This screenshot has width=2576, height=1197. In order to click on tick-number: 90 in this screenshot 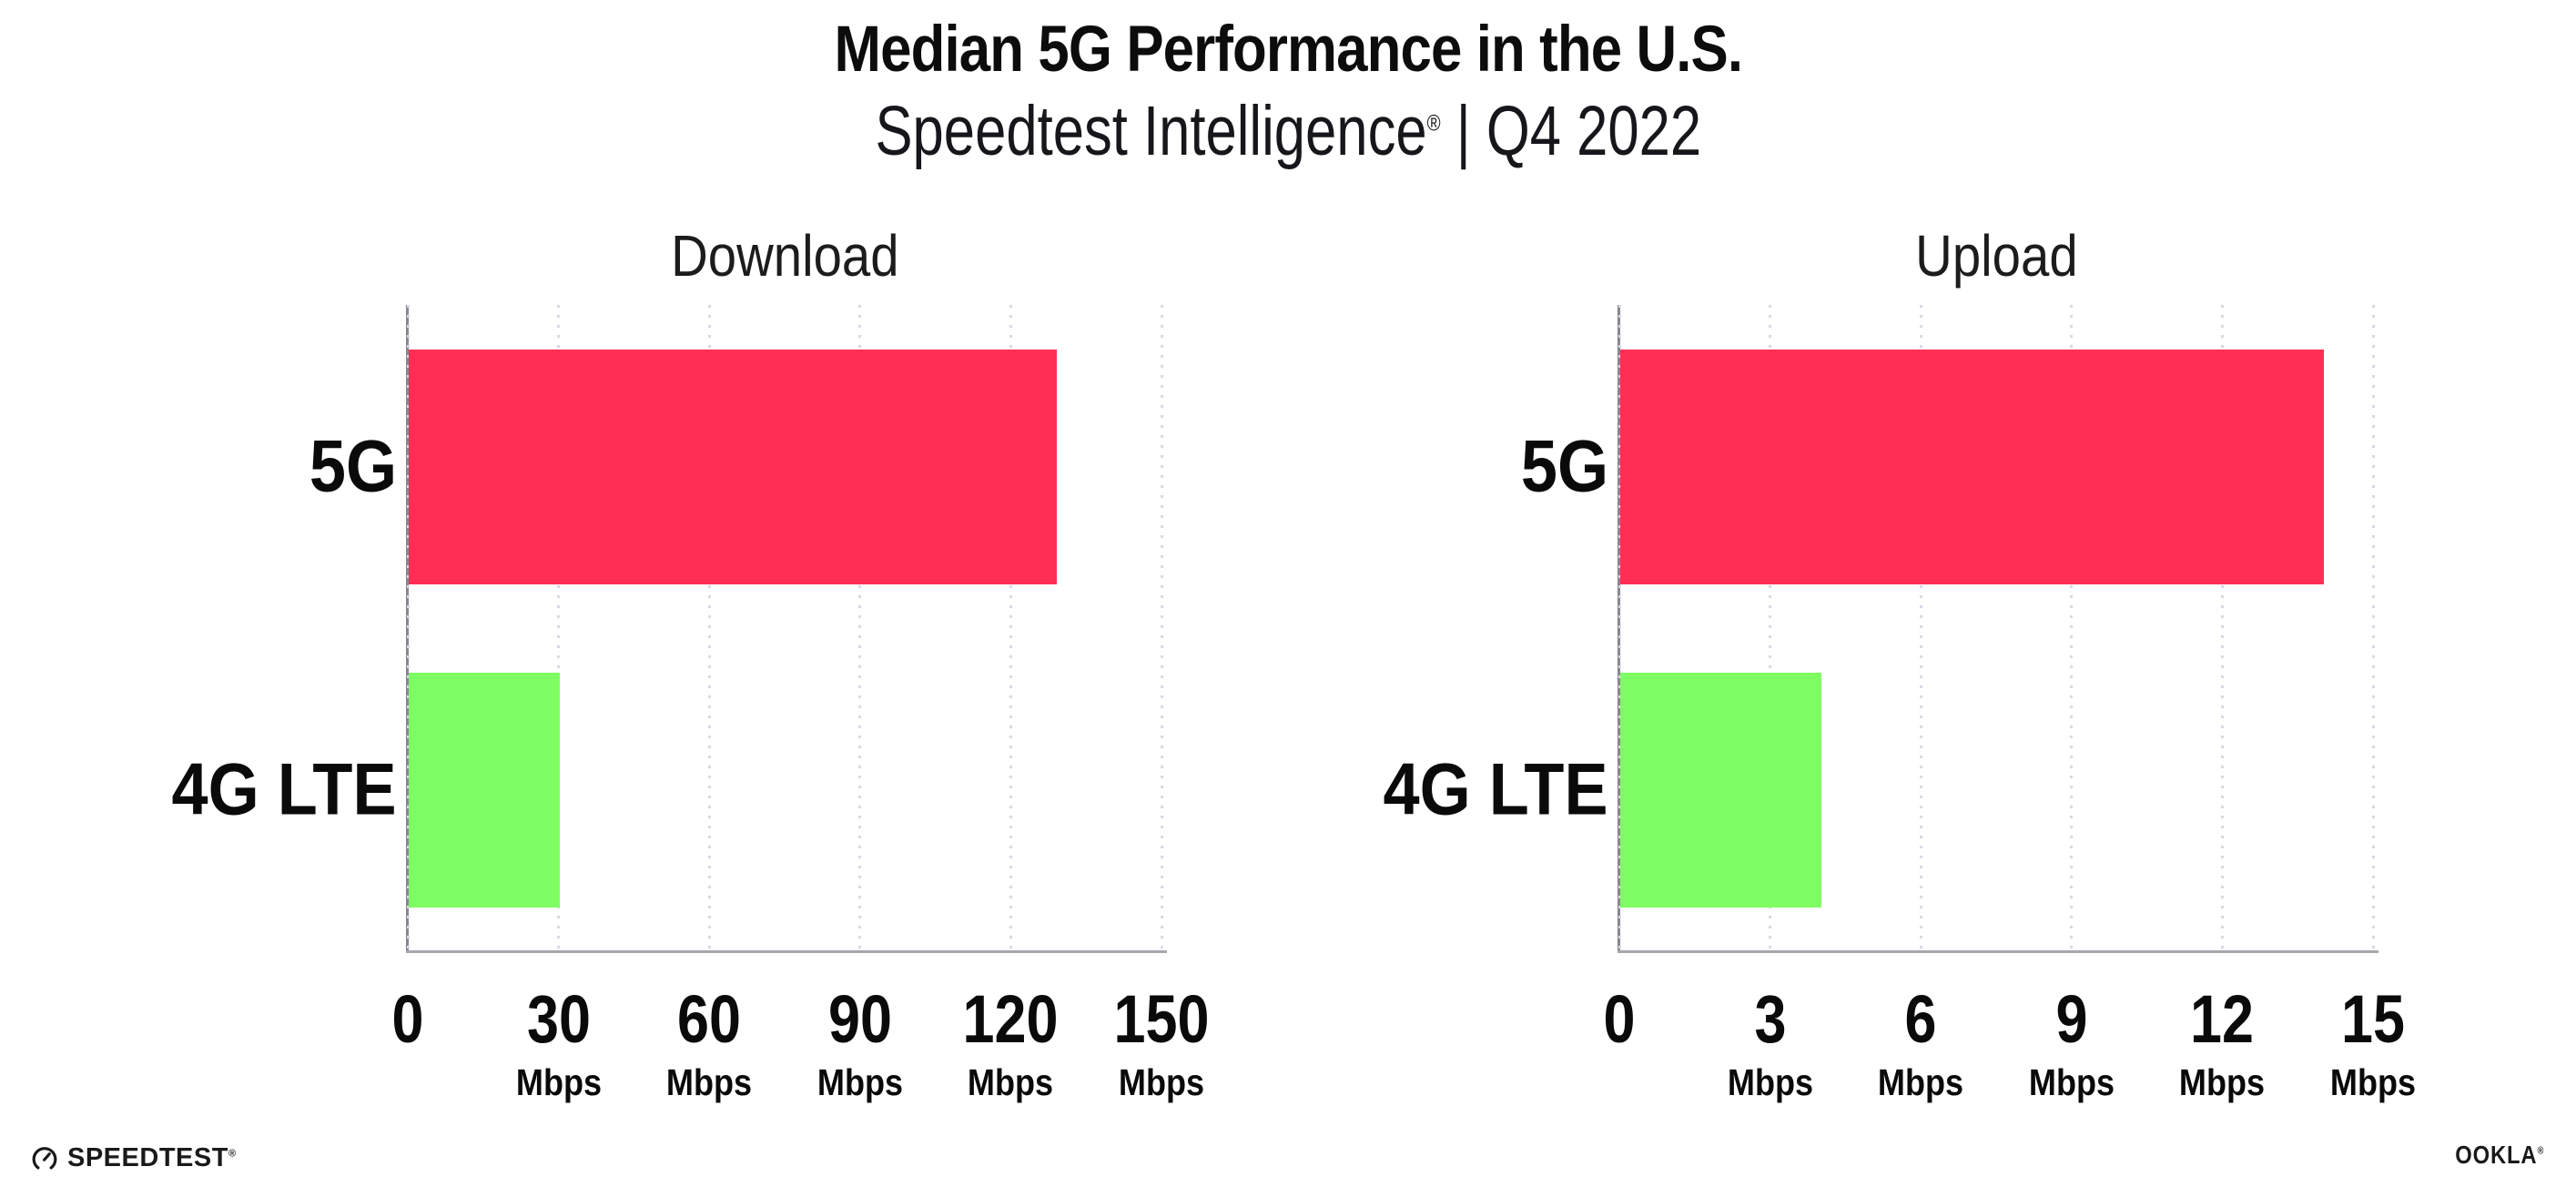, I will do `click(859, 1019)`.